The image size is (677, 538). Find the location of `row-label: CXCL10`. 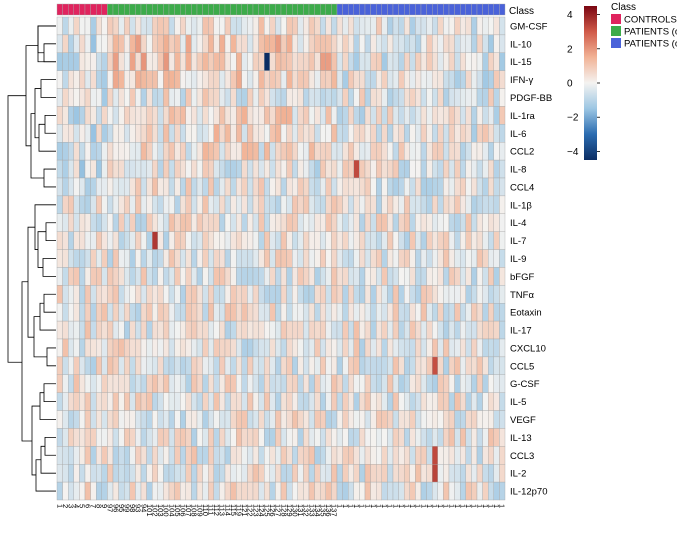

row-label: CXCL10 is located at coordinates (528, 348).